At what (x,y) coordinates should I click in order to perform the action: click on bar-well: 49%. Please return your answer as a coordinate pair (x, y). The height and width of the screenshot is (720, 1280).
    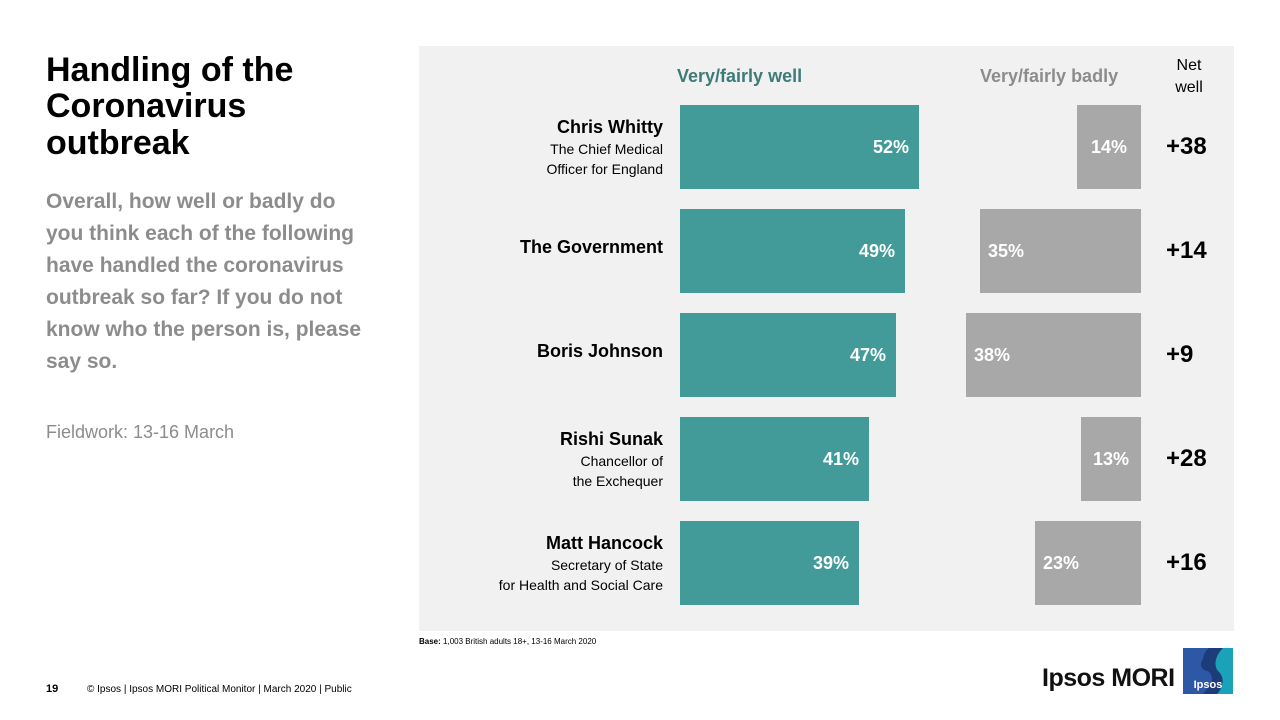
    Looking at the image, I should click on (792, 251).